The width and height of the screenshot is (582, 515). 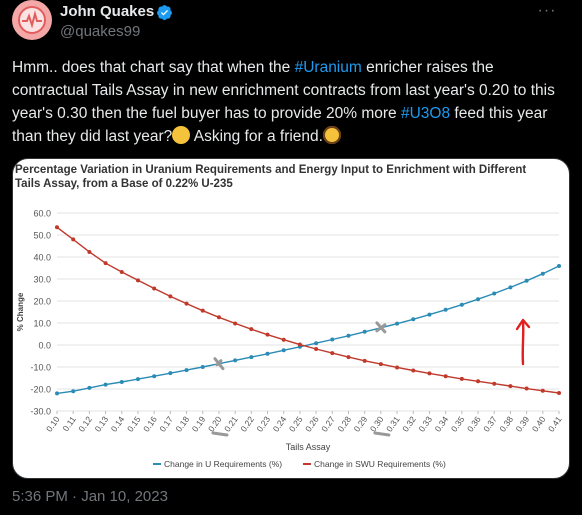 What do you see at coordinates (308, 447) in the screenshot?
I see `x-axis-label: Tails Assay` at bounding box center [308, 447].